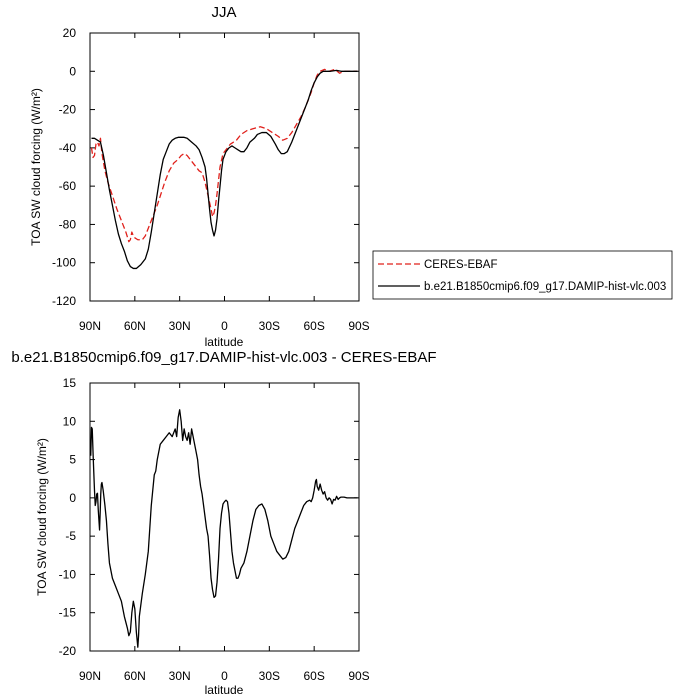  I want to click on bottom-ytick-label: -20, so click(68, 651).